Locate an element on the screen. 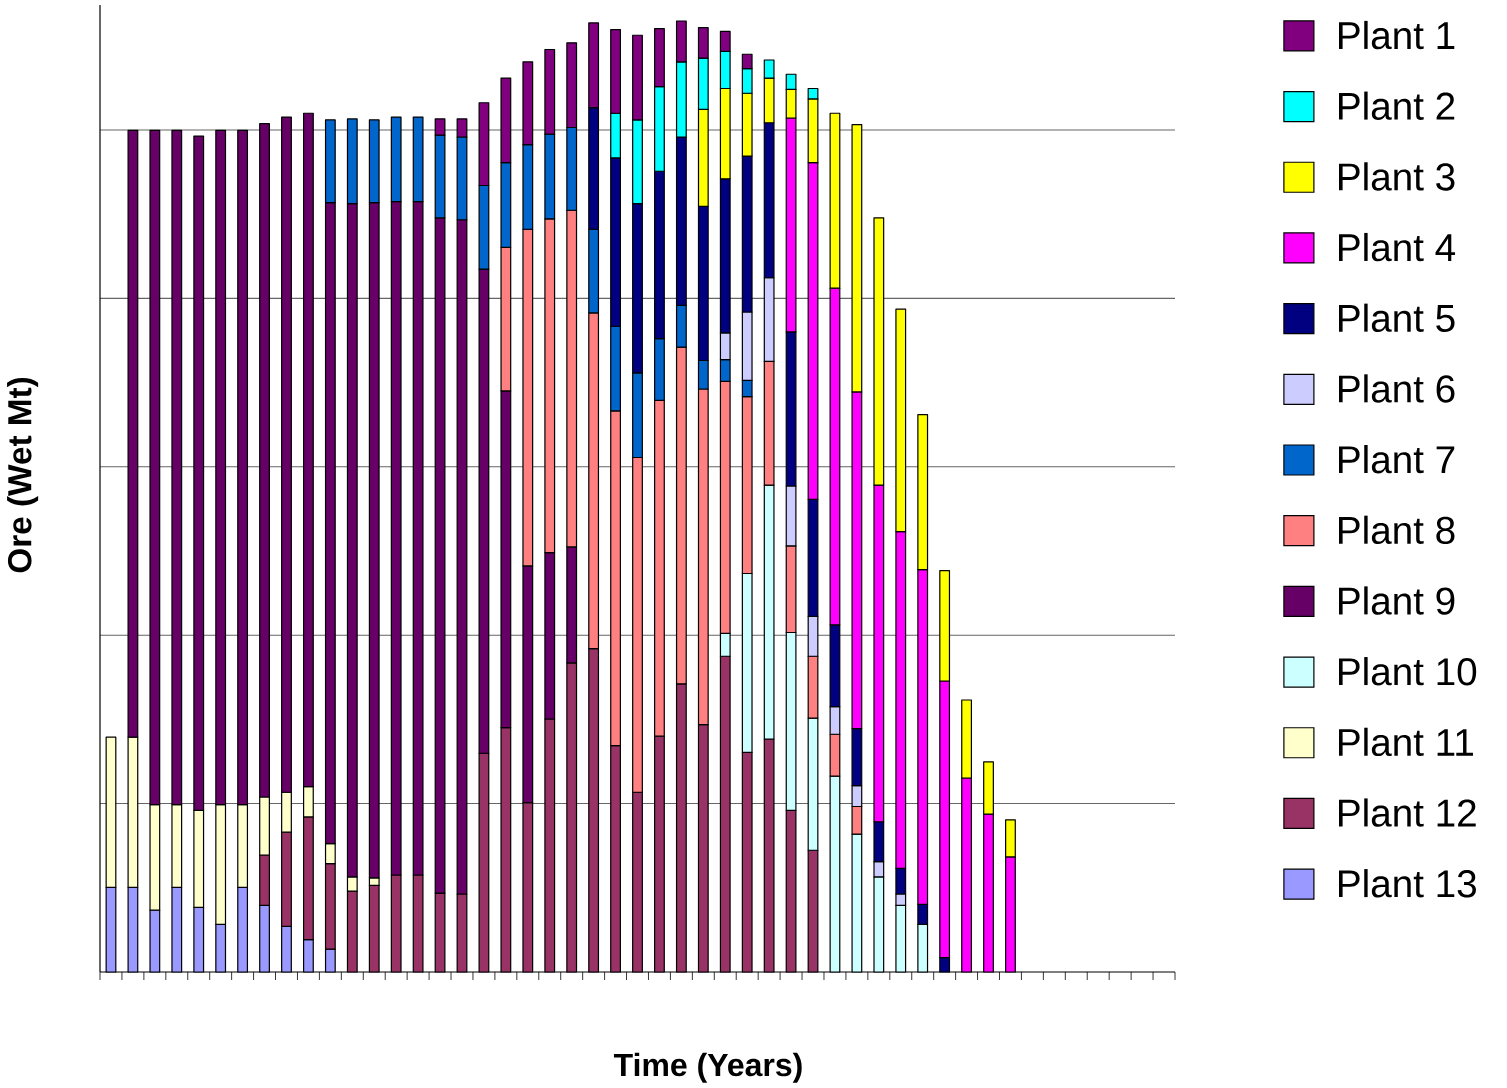  legend-label: Plant 13 is located at coordinates (1407, 883).